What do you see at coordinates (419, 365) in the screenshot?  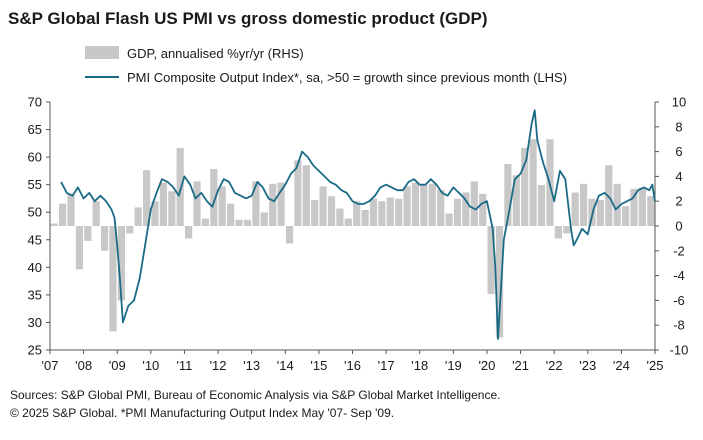 I see `x-tick-label: '18` at bounding box center [419, 365].